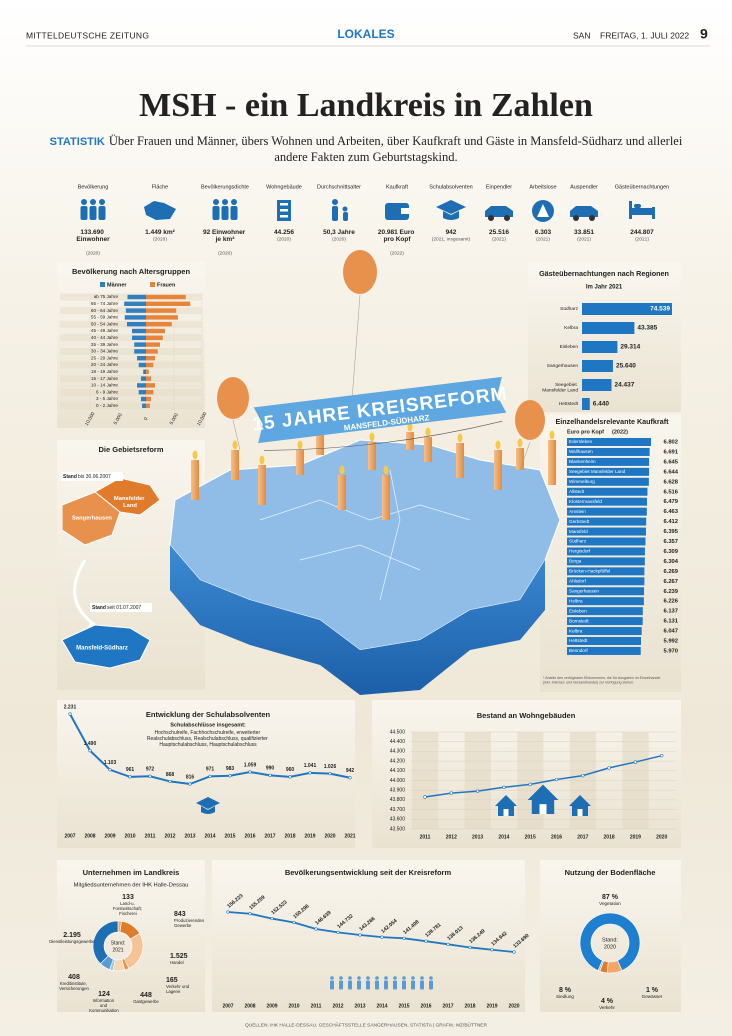 The height and width of the screenshot is (1036, 732). What do you see at coordinates (584, 187) in the screenshot?
I see `fact-label: Auspendler` at bounding box center [584, 187].